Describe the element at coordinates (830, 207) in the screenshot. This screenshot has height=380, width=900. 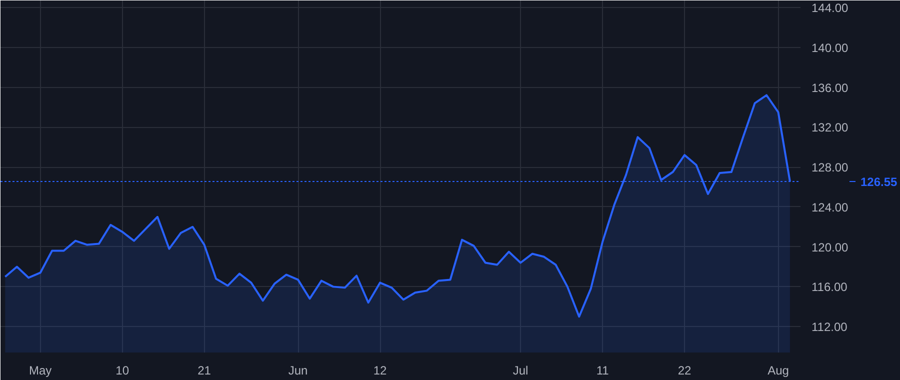
I see `y-tick-label: 124.00` at that location.